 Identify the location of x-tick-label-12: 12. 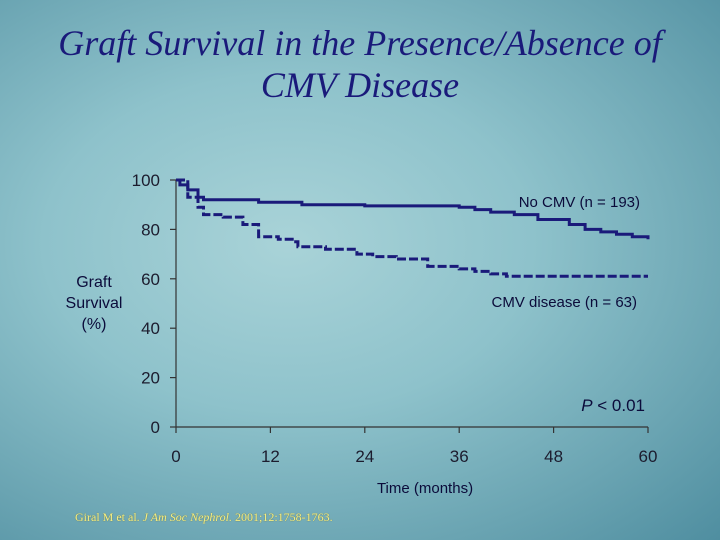
(270, 456).